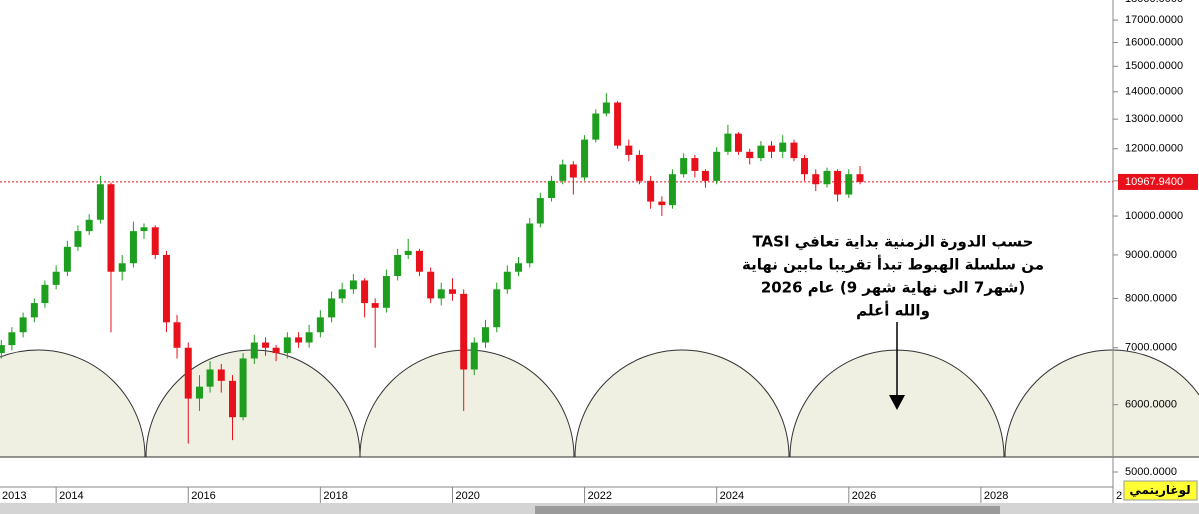  What do you see at coordinates (1151, 298) in the screenshot?
I see `y-tick-label: 8000.0000` at bounding box center [1151, 298].